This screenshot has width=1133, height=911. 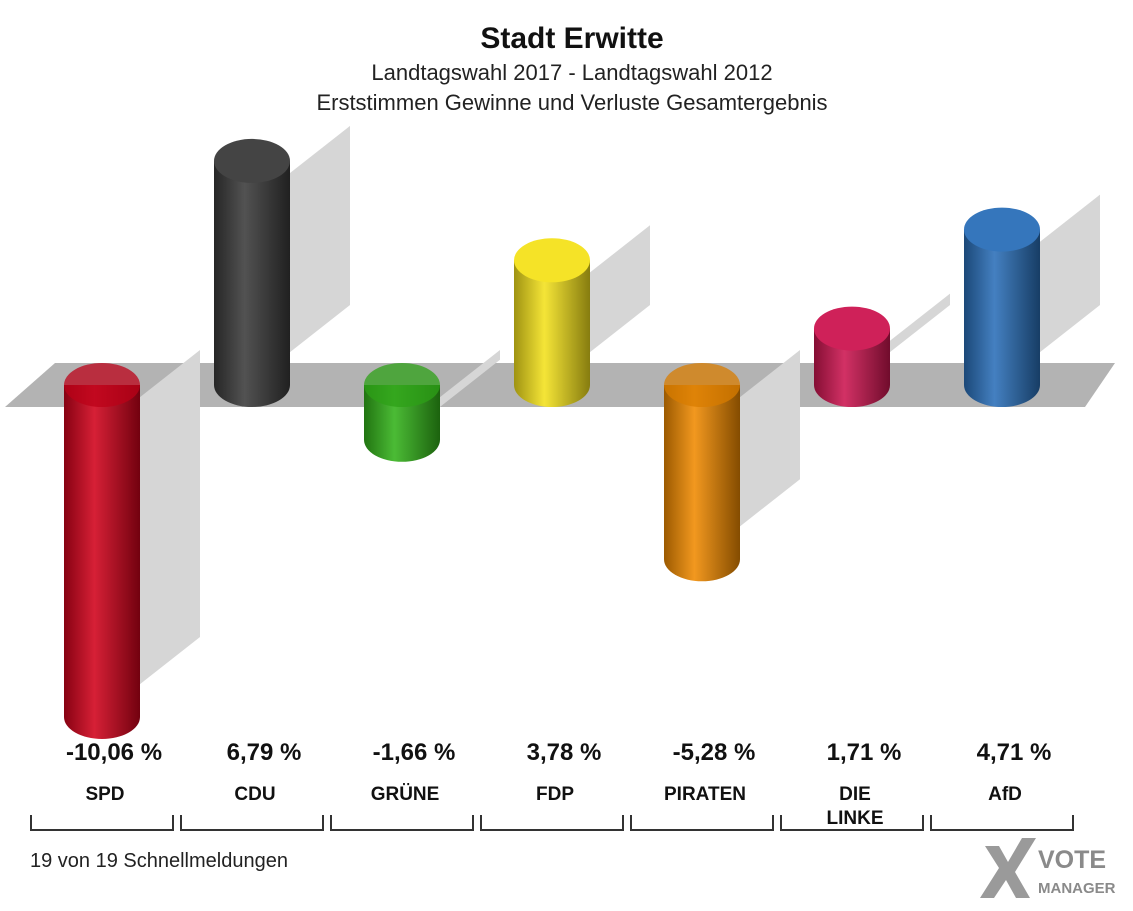 What do you see at coordinates (864, 752) in the screenshot?
I see `value-label: 1,71 %` at bounding box center [864, 752].